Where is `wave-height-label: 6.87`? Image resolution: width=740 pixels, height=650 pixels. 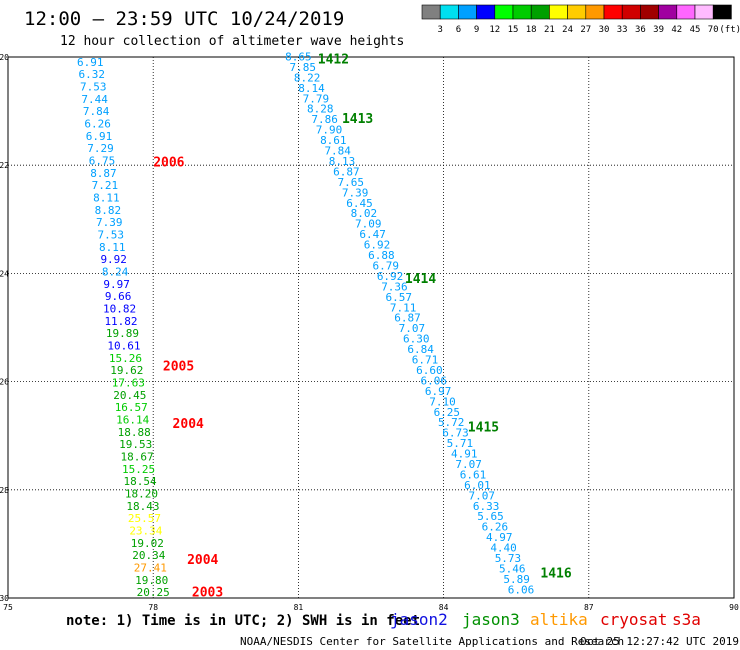 wave-height-label: 6.87 is located at coordinates (407, 318).